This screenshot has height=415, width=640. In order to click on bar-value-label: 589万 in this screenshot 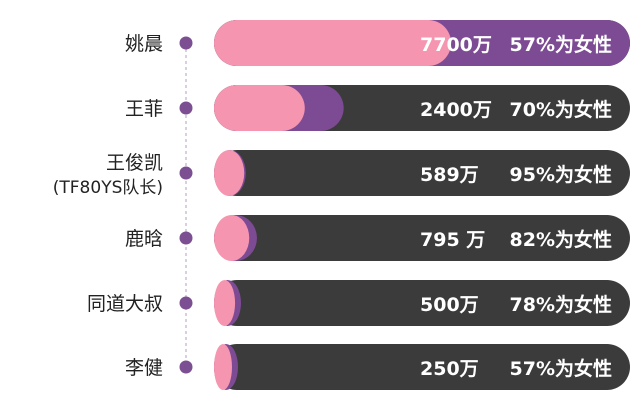, I will do `click(449, 175)`.